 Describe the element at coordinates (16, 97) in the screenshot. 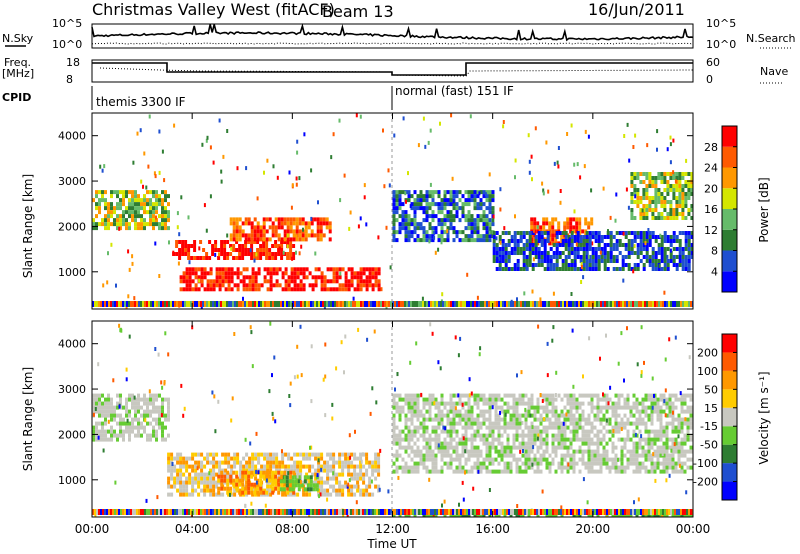

I see `cpid-label: CPID` at that location.